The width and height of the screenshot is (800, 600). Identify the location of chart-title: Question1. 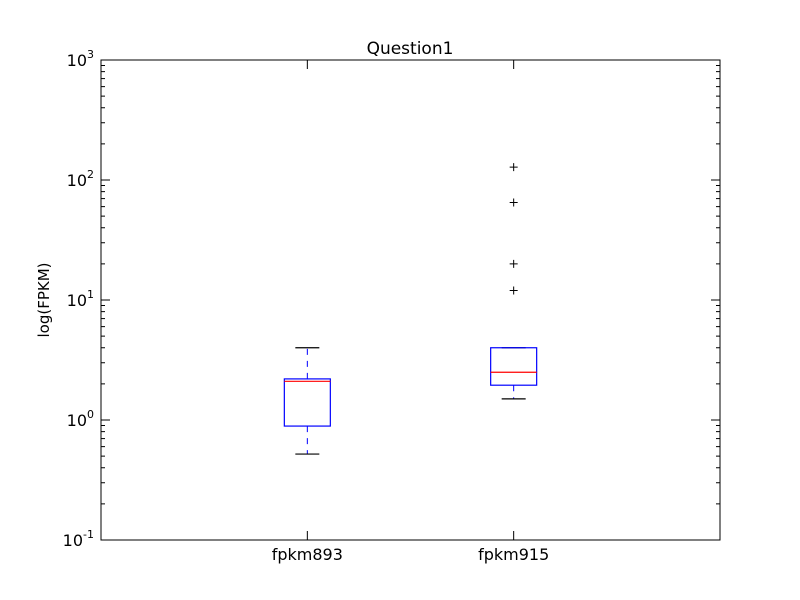
(410, 49).